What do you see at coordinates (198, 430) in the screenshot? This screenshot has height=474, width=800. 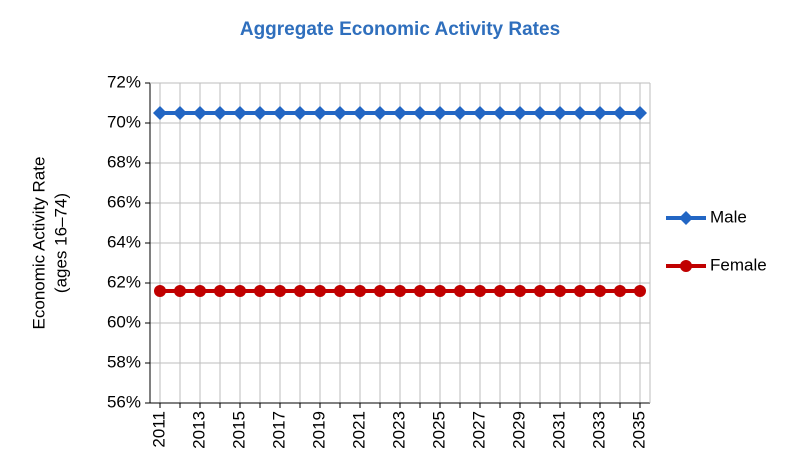 I see `x-tick-label: 2013` at bounding box center [198, 430].